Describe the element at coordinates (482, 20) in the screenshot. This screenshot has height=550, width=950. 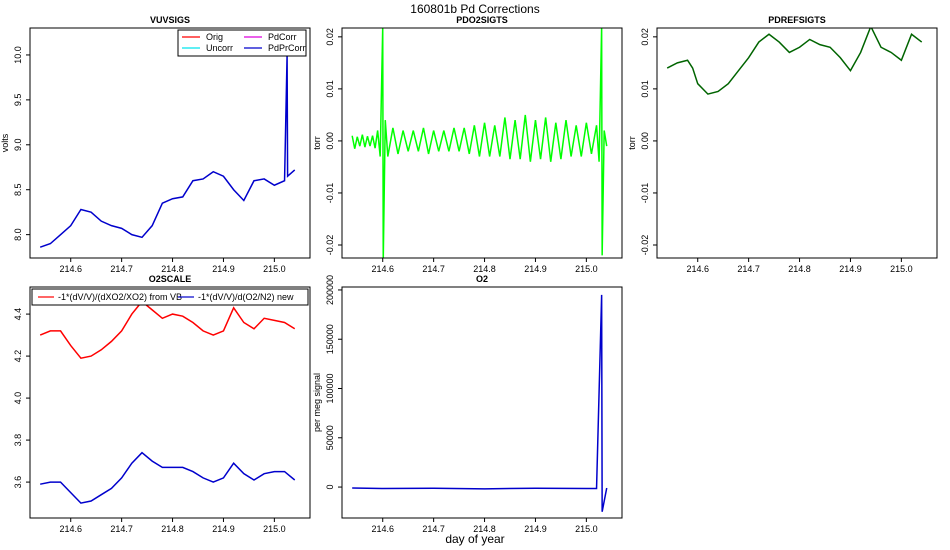
I see `chart-title: PDO2SIGTS` at that location.